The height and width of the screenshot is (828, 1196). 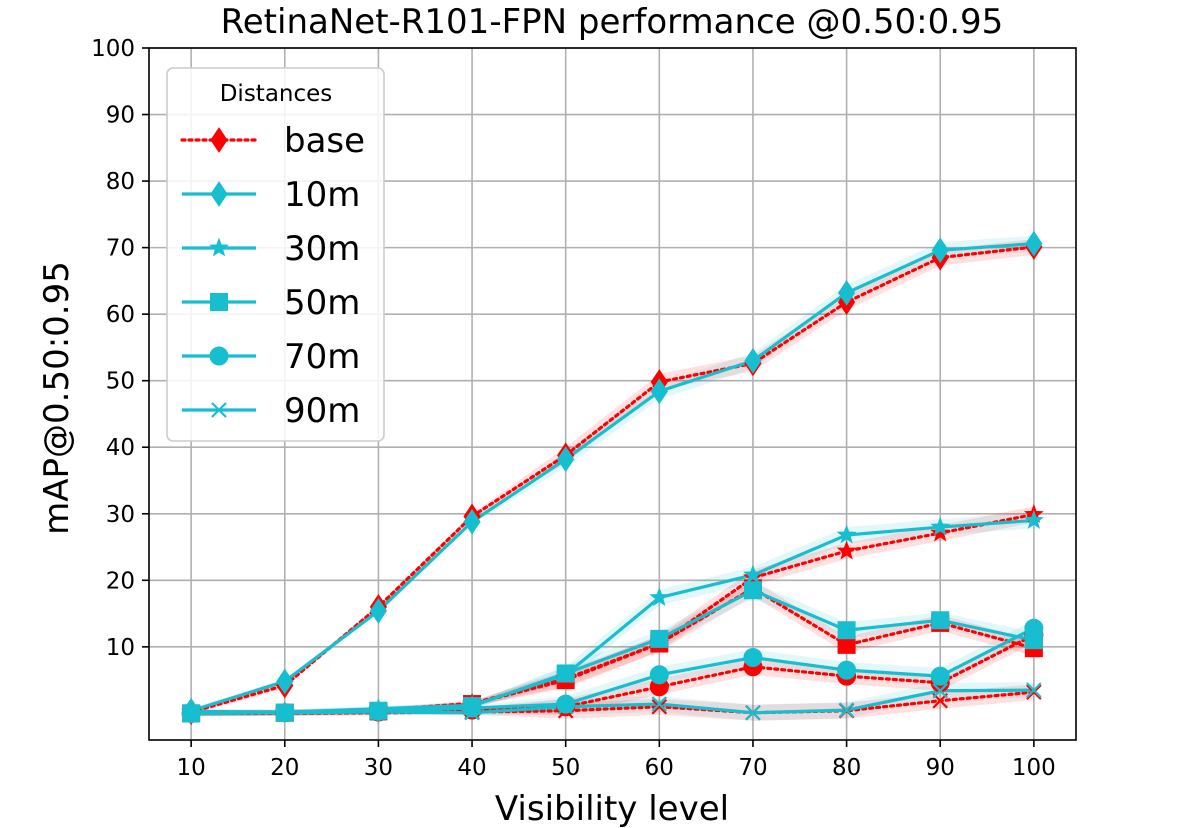 What do you see at coordinates (565, 768) in the screenshot?
I see `x-tick-label: 50` at bounding box center [565, 768].